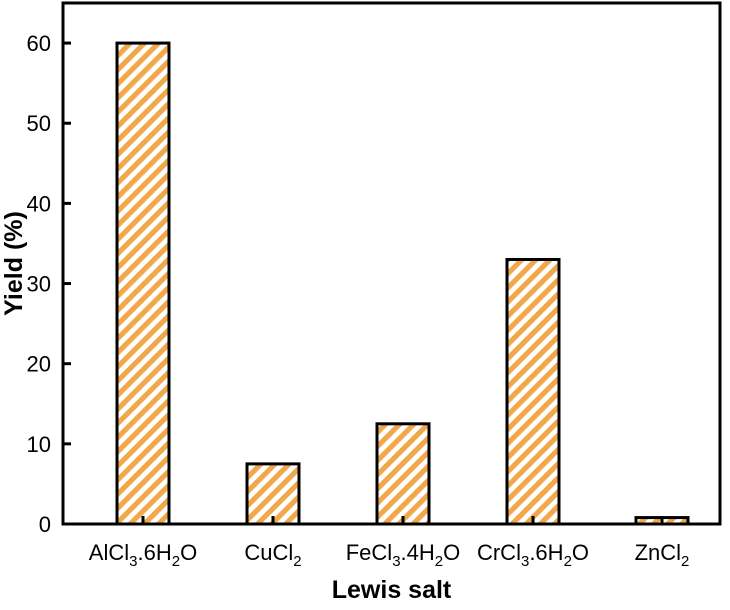 This screenshot has height=610, width=730. I want to click on bar-CuCl2, so click(273, 494).